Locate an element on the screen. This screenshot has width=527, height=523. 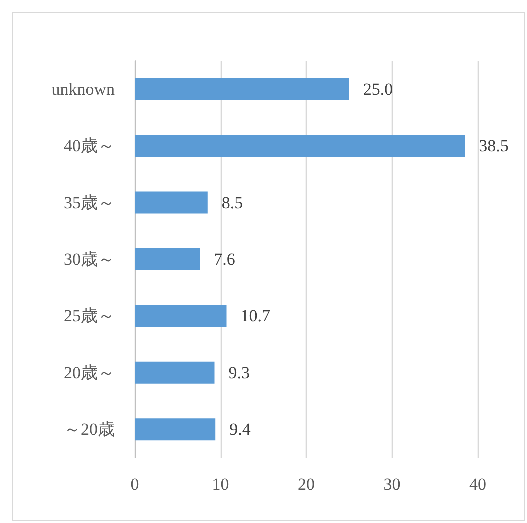
x-tick-label: 30 is located at coordinates (392, 484).